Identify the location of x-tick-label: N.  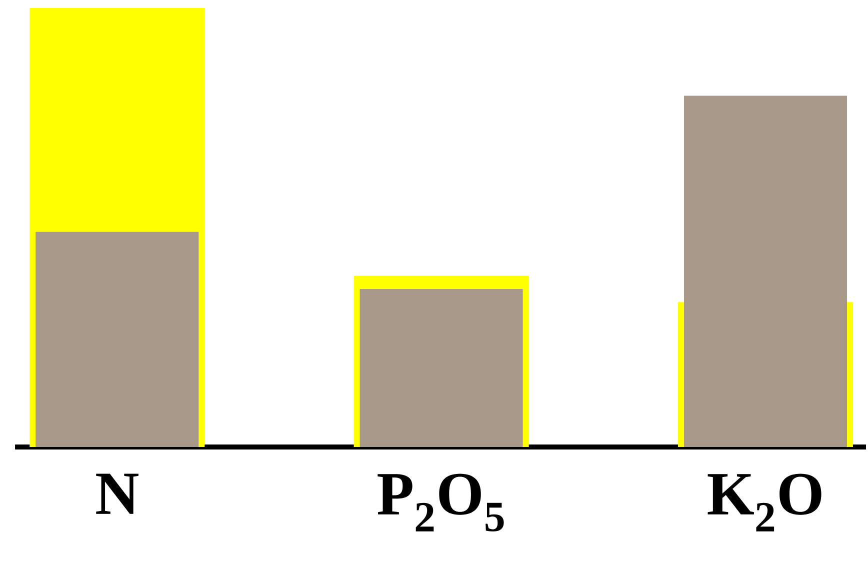
(117, 494).